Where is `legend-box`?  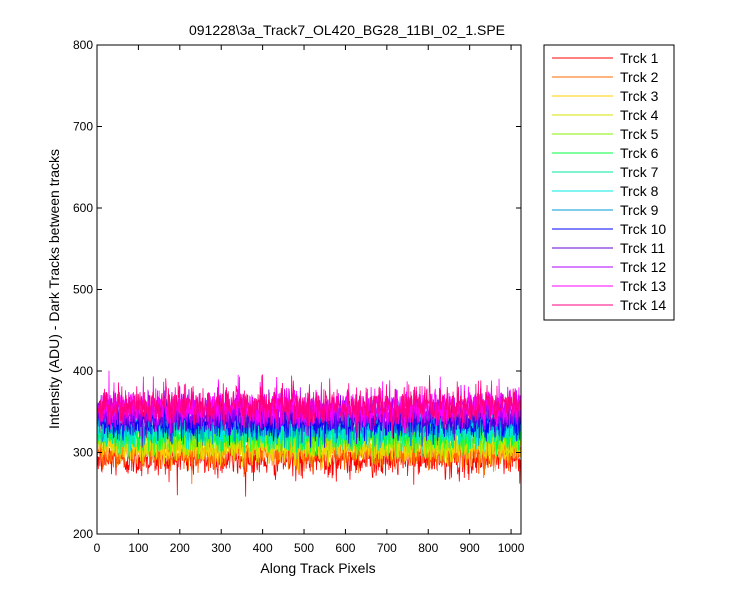
legend-box is located at coordinates (609, 182).